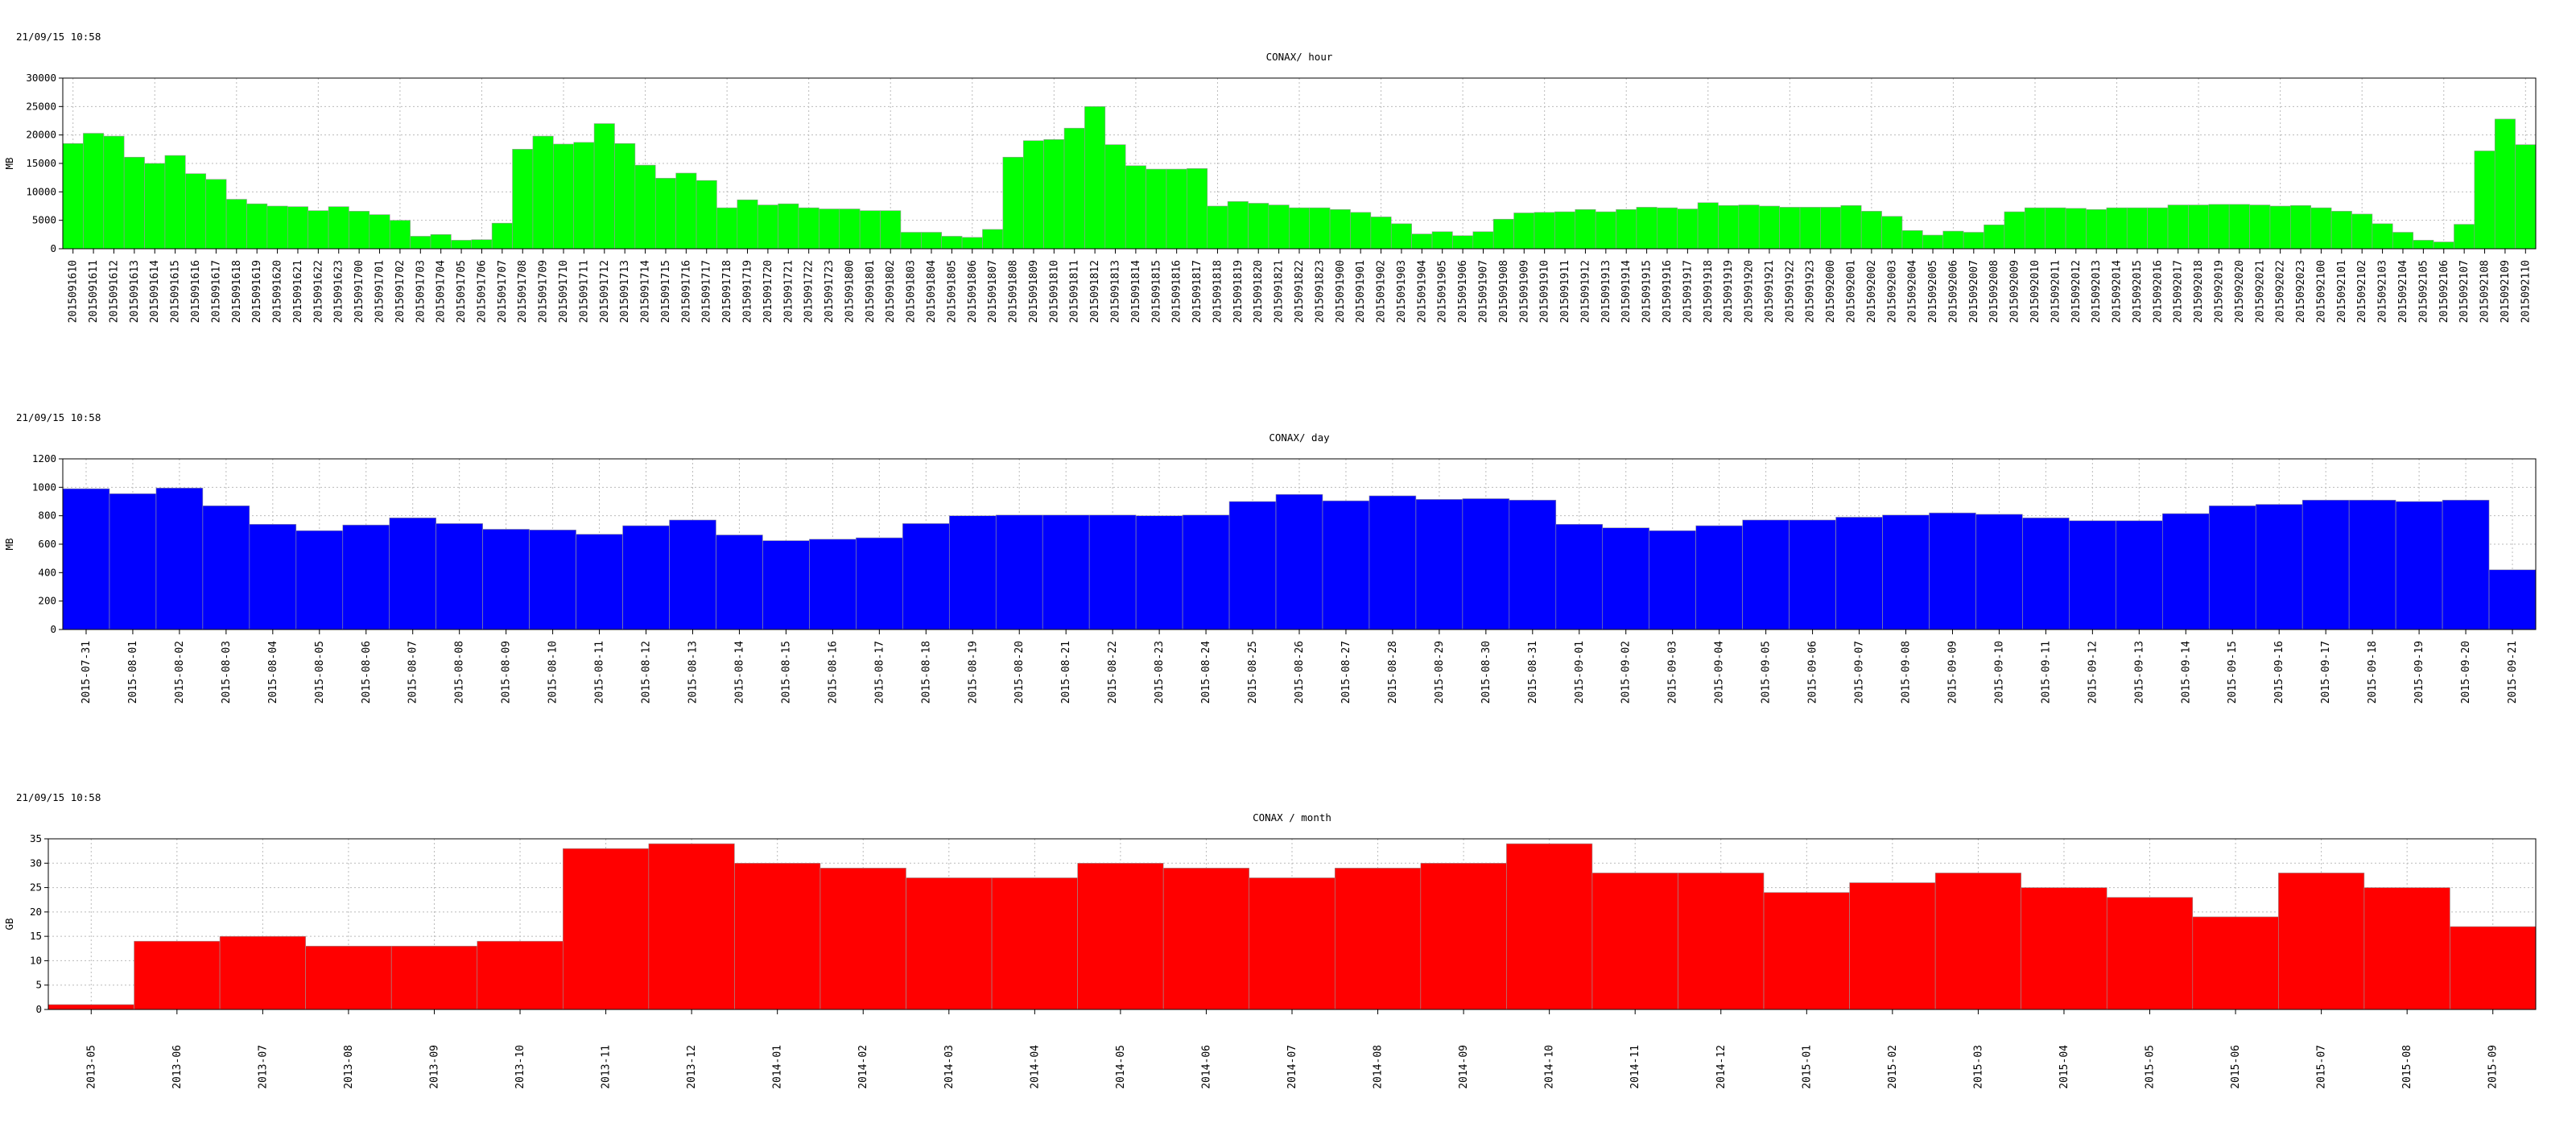 The height and width of the screenshot is (1127, 2576). Describe the element at coordinates (47, 572) in the screenshot. I see `y-tick-label: 400` at that location.